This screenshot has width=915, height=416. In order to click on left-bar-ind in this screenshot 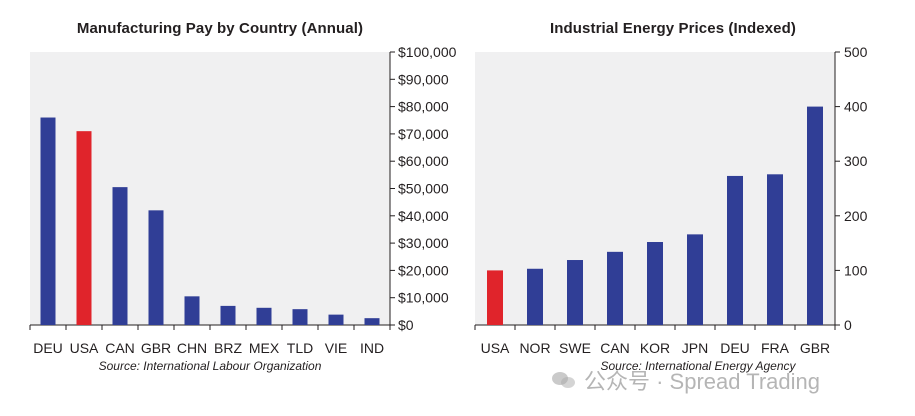, I will do `click(372, 321)`.